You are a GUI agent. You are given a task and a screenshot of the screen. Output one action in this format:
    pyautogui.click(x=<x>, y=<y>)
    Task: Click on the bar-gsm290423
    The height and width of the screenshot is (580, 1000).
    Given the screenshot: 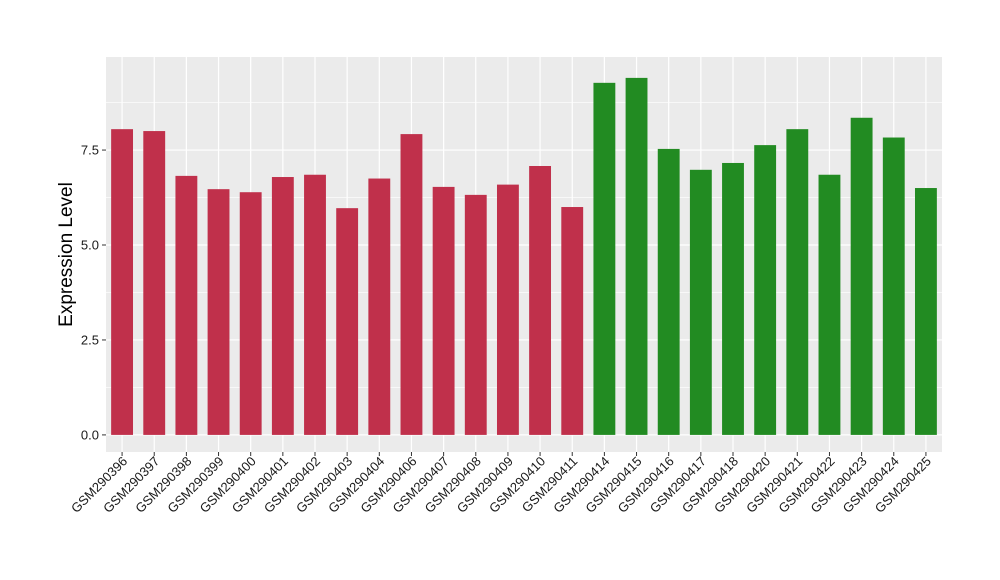 What is the action you would take?
    pyautogui.click(x=861, y=276)
    